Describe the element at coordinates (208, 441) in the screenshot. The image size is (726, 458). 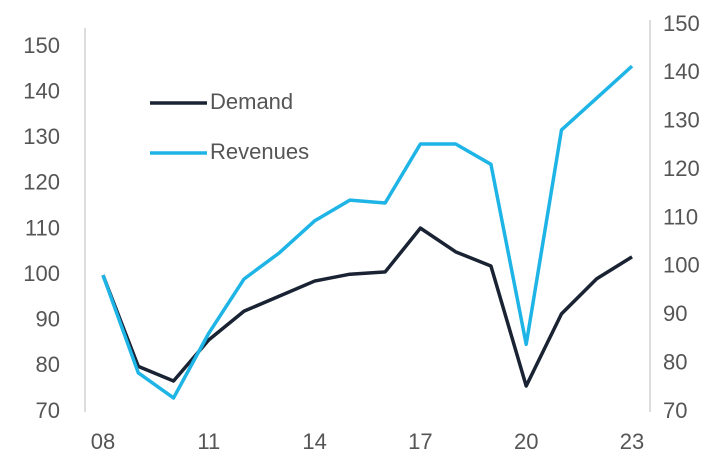
I see `x-tick-label: 11` at that location.